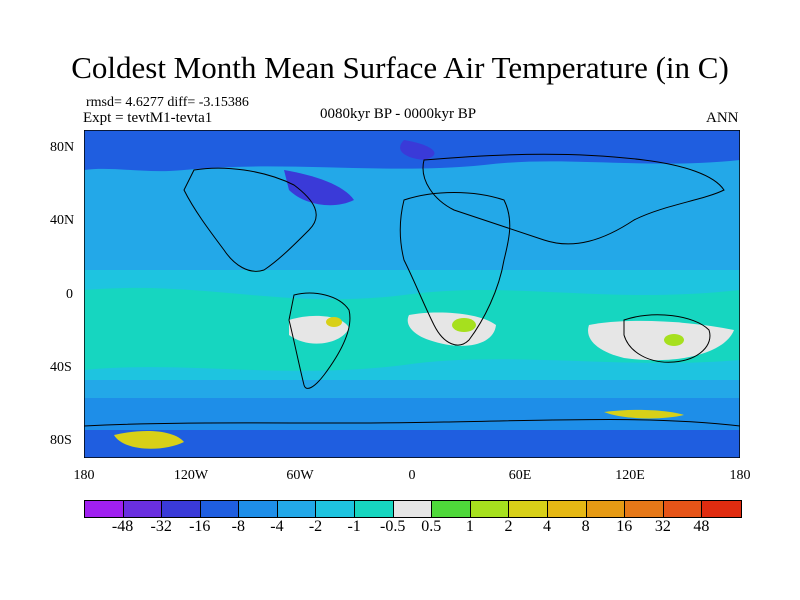 The image size is (800, 600). What do you see at coordinates (701, 526) in the screenshot?
I see `colorbar-label: 48` at bounding box center [701, 526].